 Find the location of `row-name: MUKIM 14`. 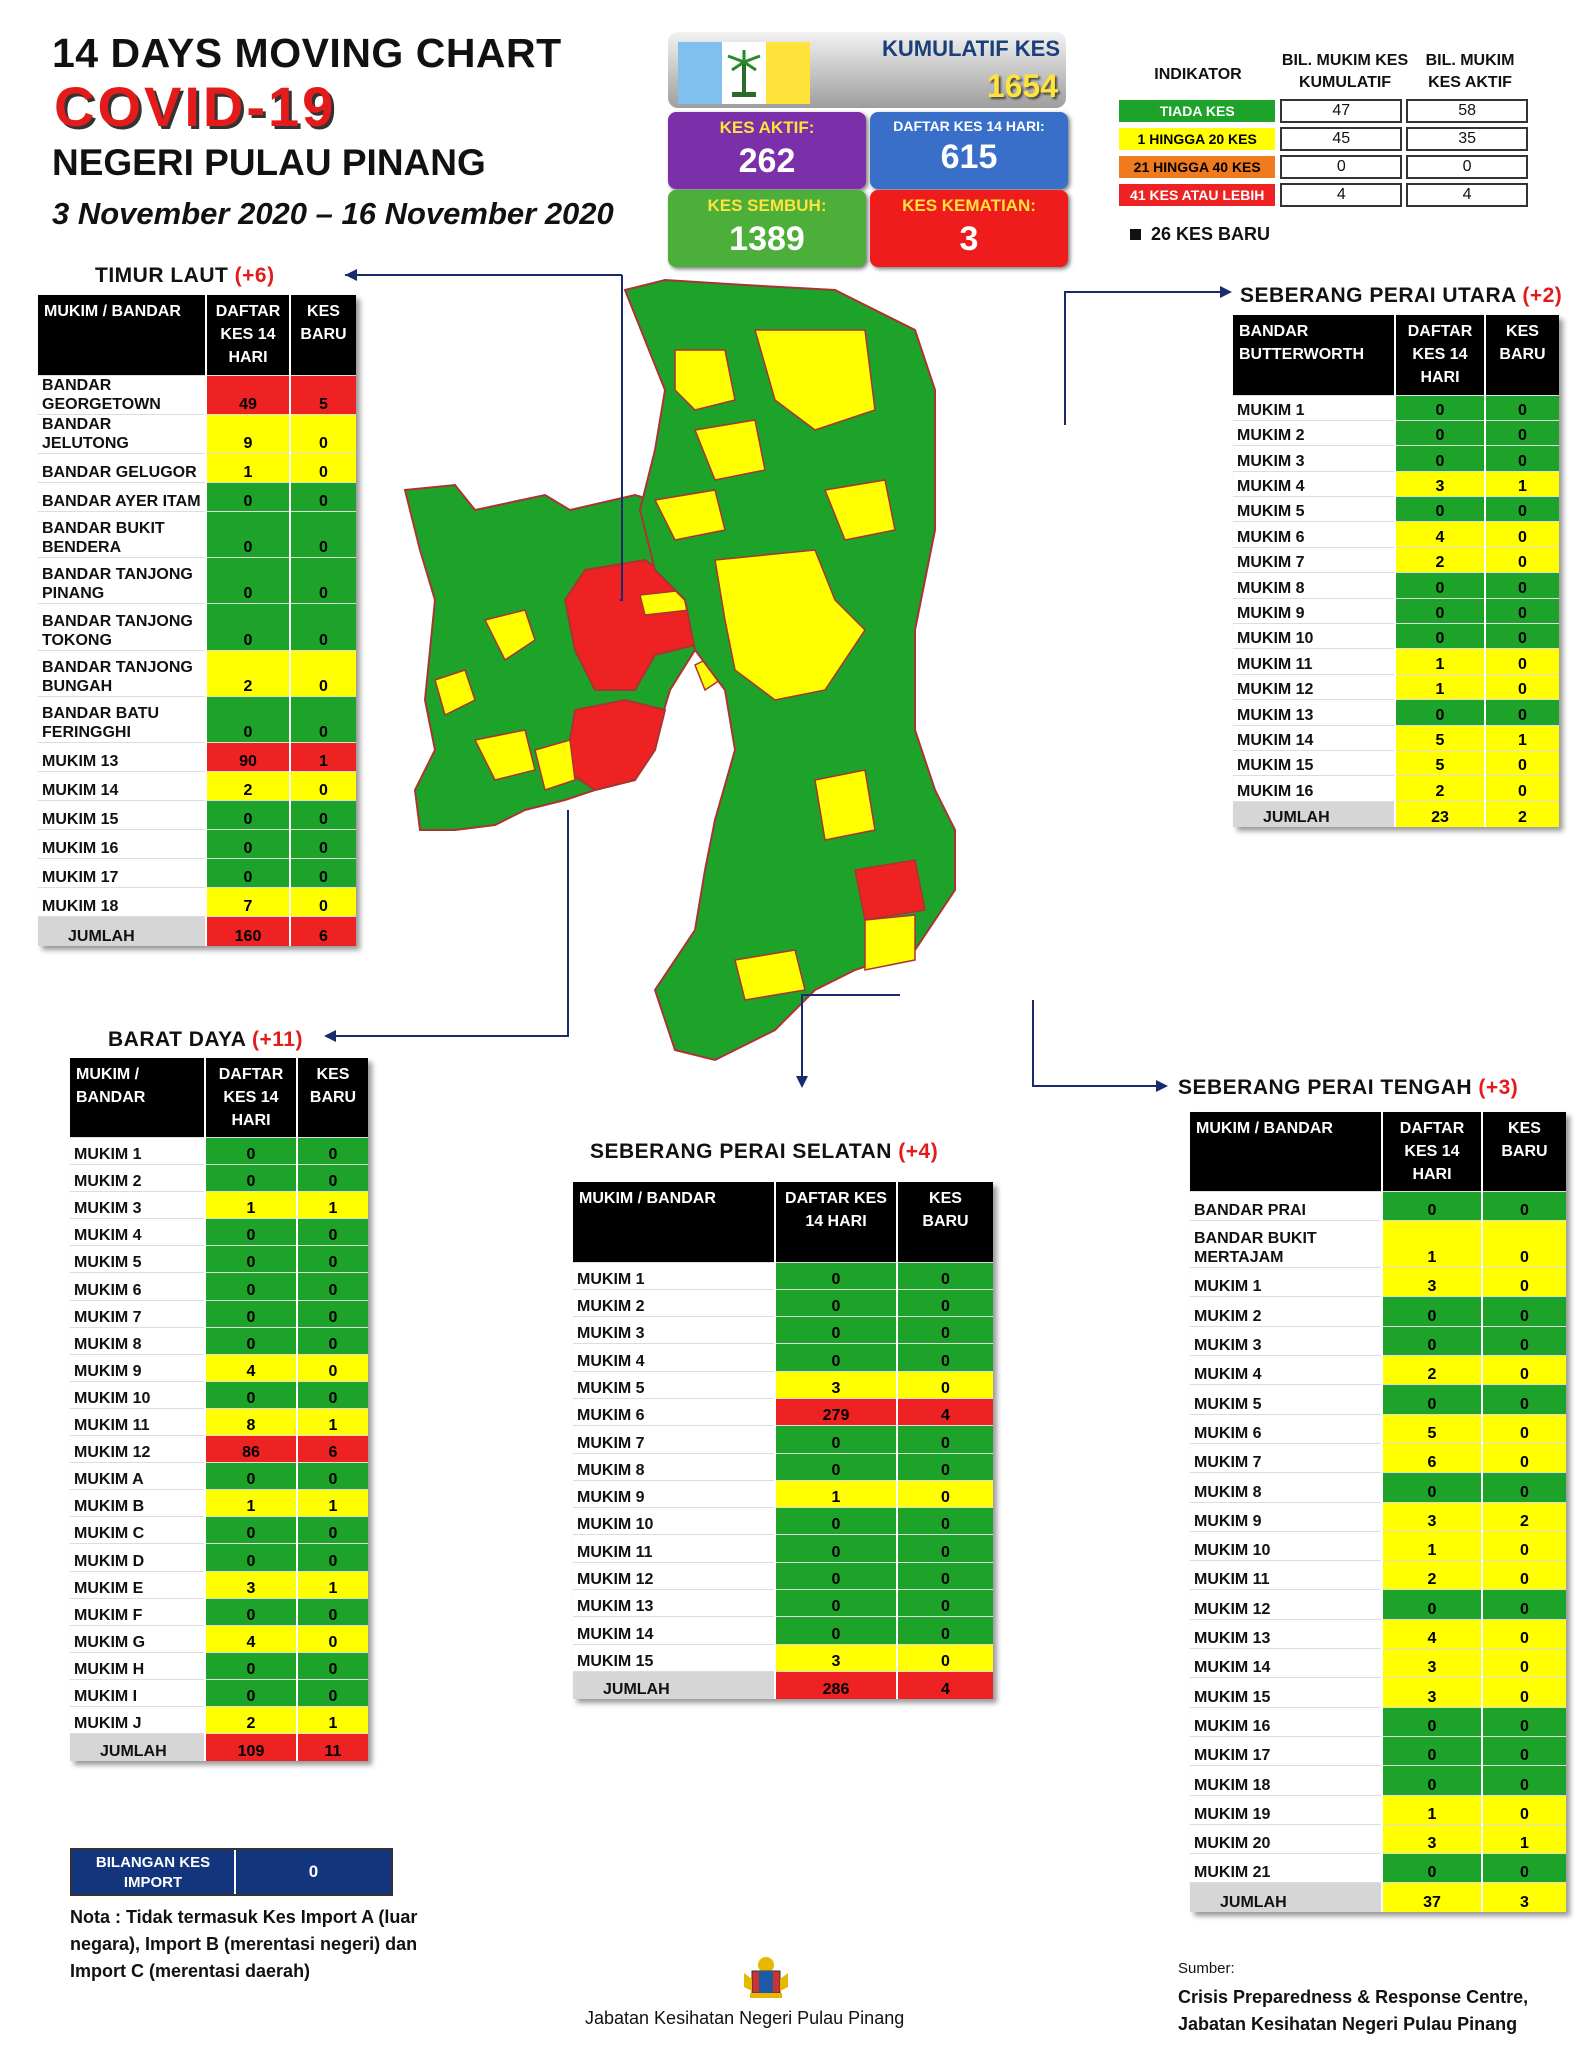

row-name: MUKIM 14 is located at coordinates (674, 1630).